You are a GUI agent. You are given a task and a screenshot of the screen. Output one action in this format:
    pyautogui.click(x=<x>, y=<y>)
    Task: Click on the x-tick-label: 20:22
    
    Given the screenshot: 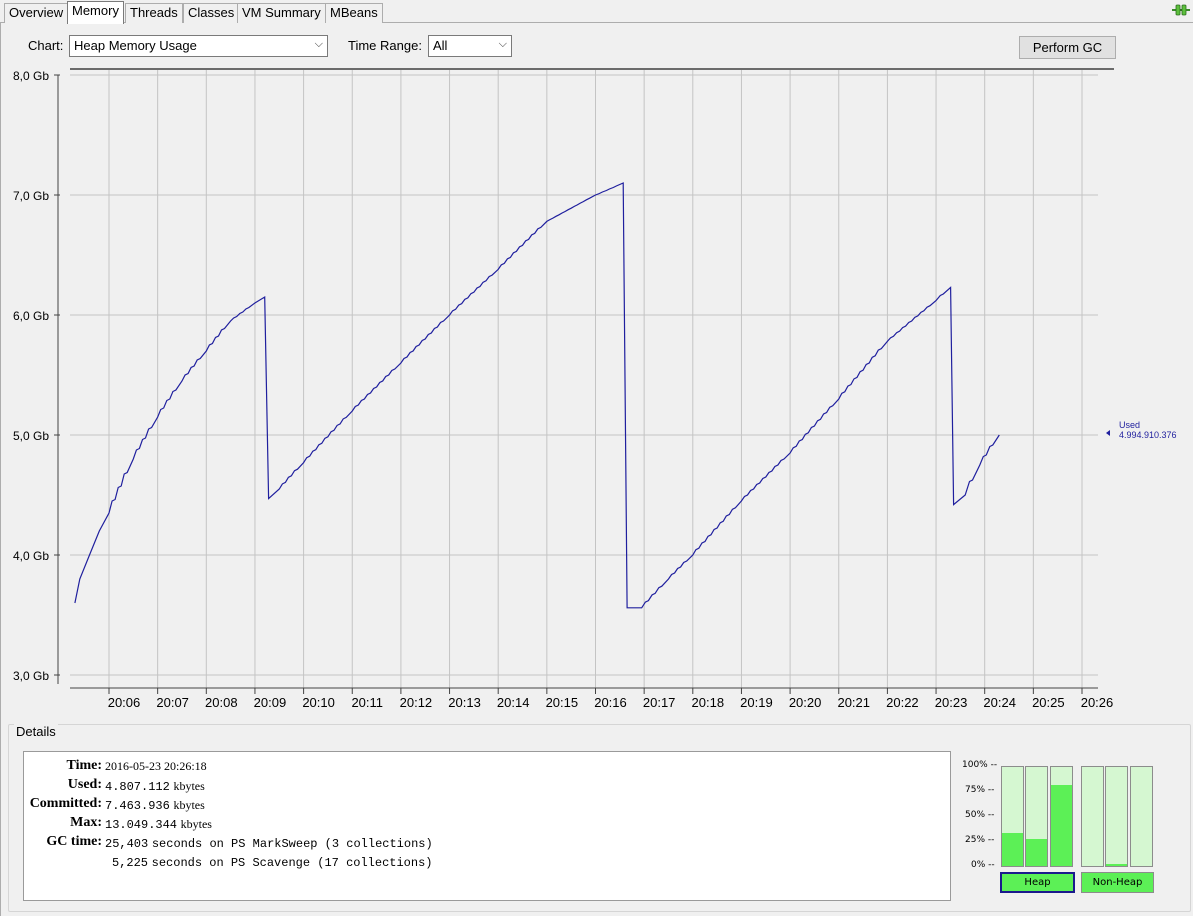 What is the action you would take?
    pyautogui.click(x=902, y=702)
    